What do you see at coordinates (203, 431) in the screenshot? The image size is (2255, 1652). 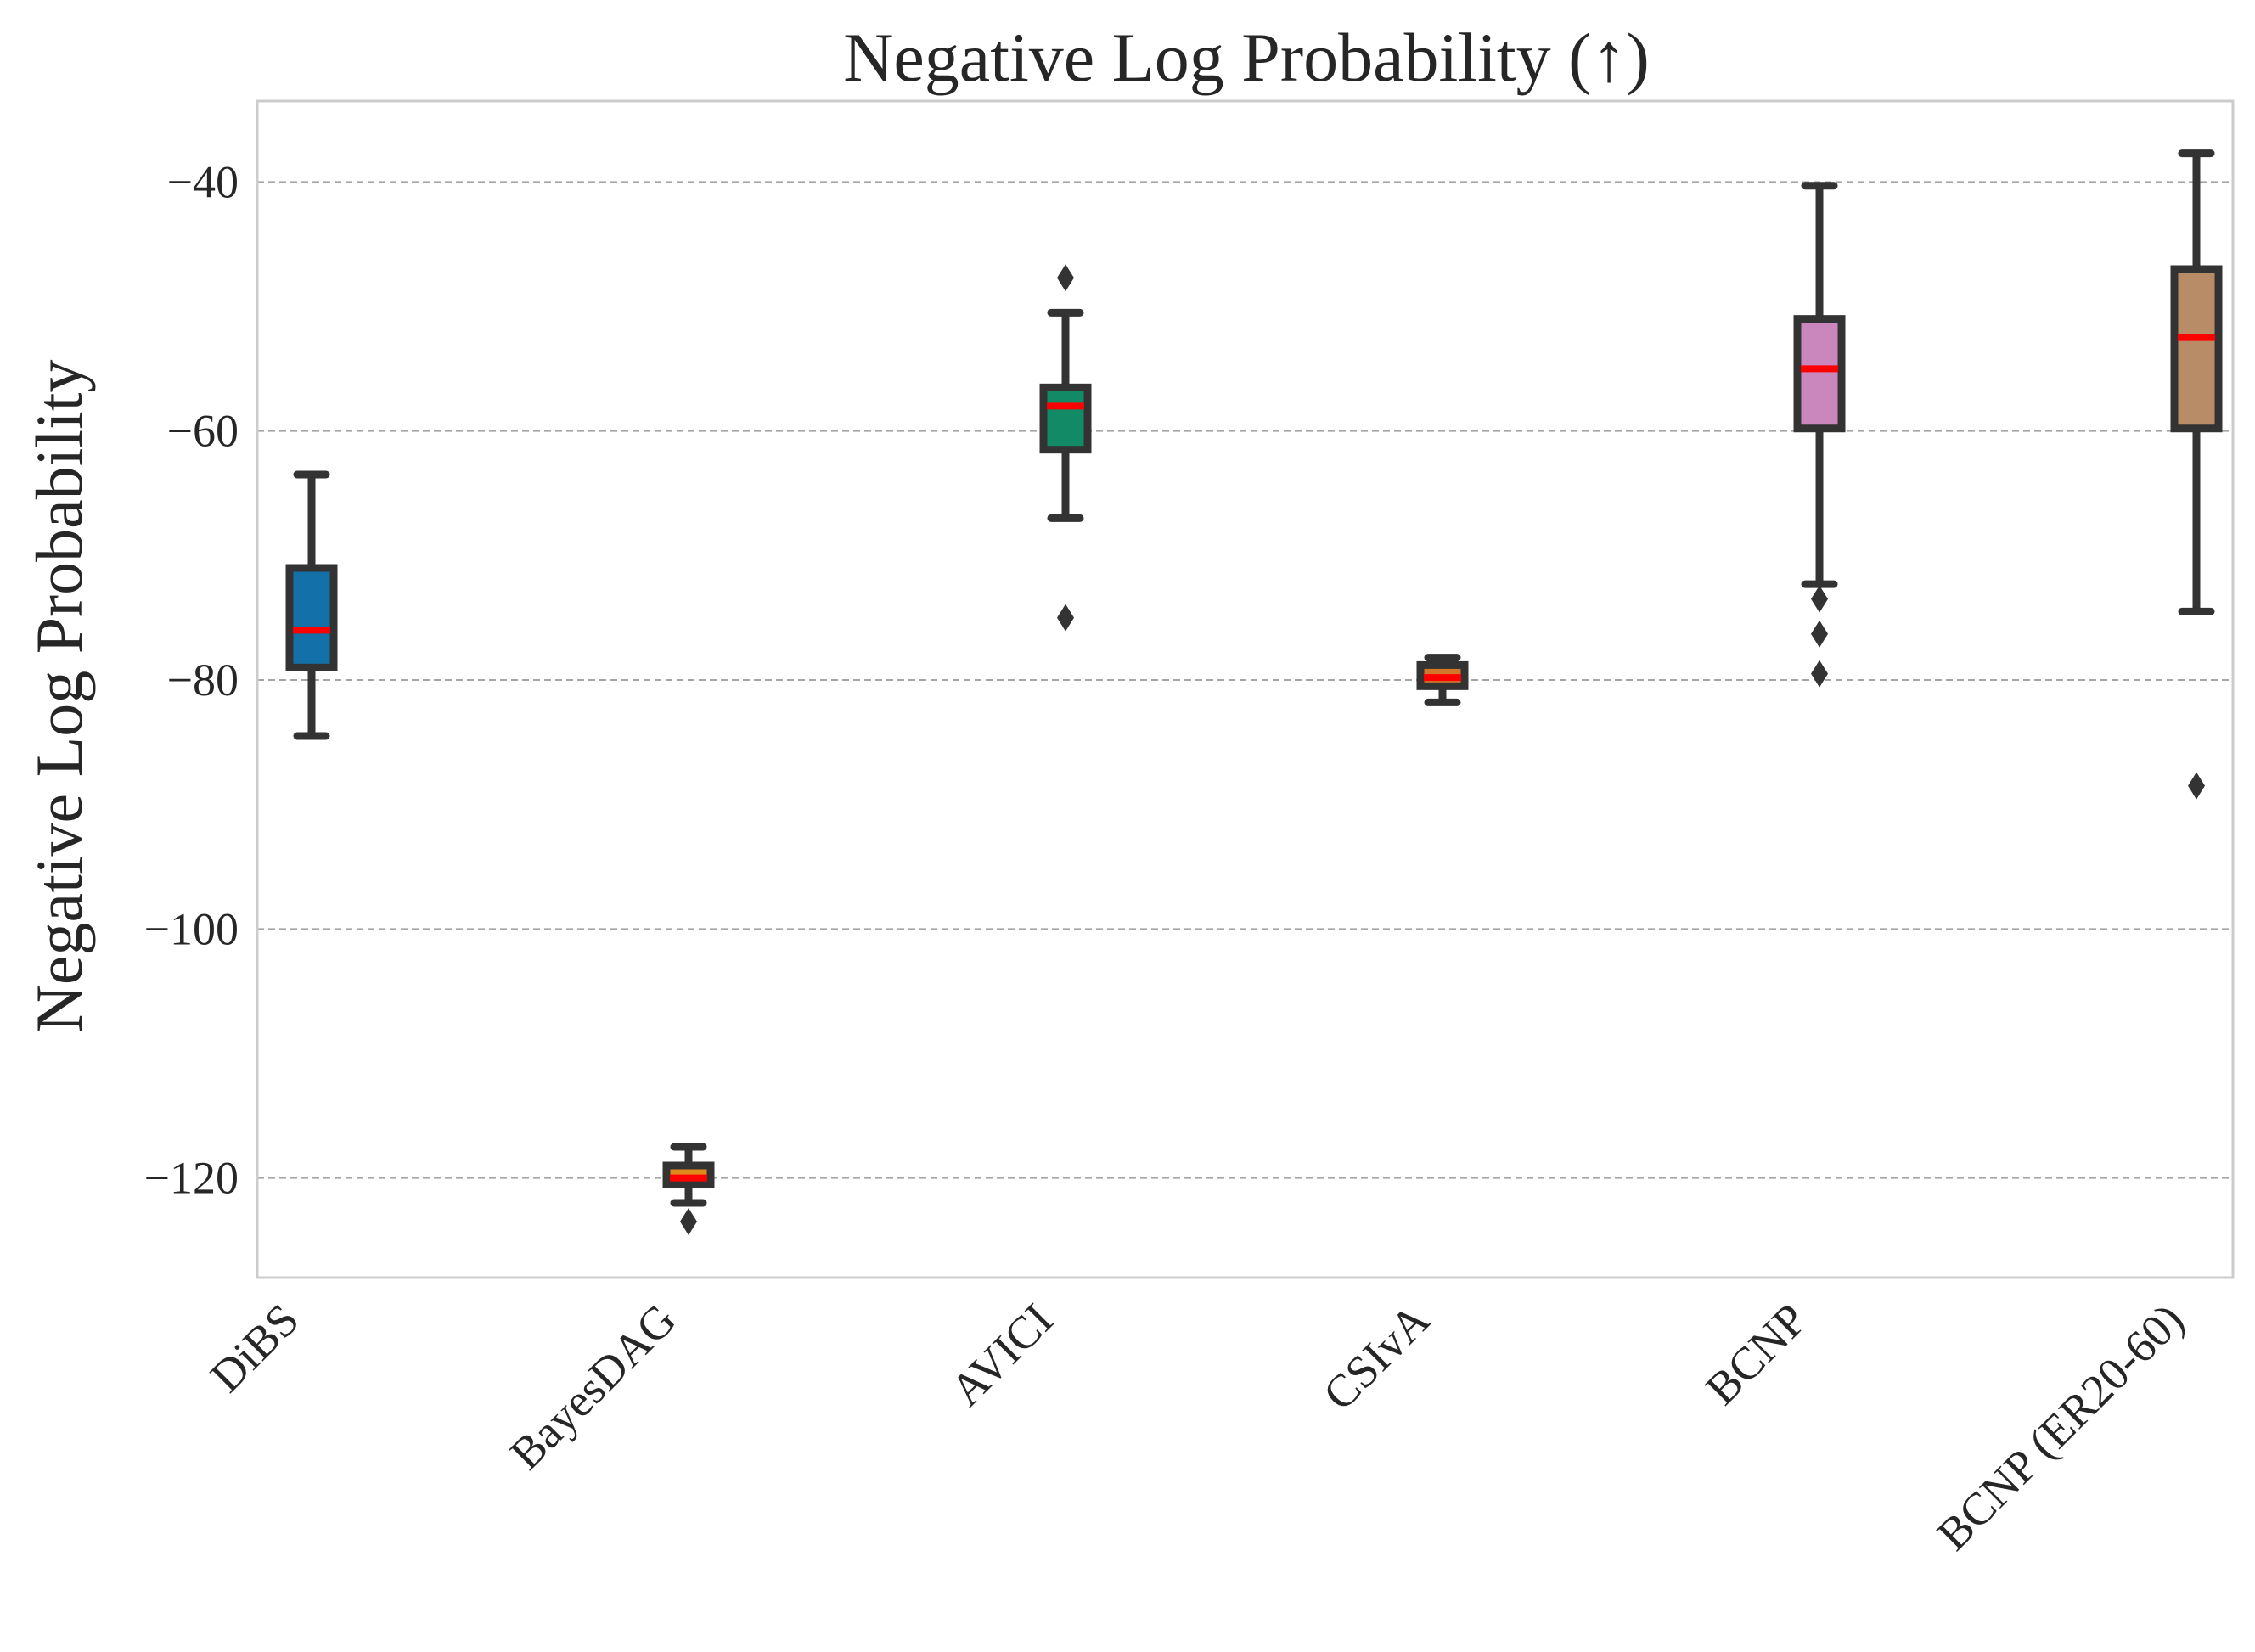 I see `y-tick-label: −60` at bounding box center [203, 431].